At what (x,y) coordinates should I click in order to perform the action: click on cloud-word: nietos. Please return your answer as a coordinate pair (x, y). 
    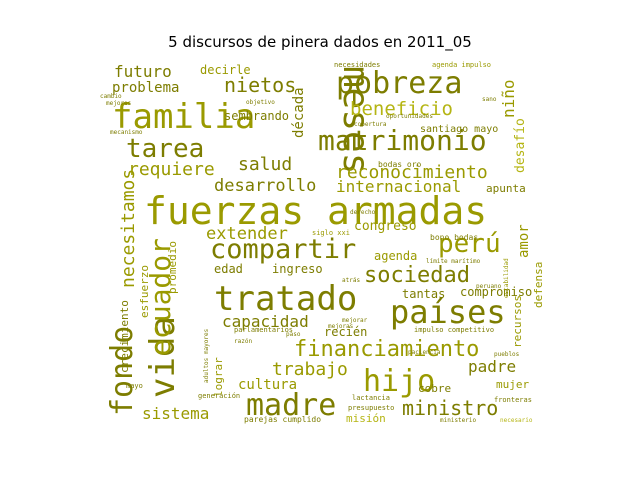
    Looking at the image, I should click on (260, 85).